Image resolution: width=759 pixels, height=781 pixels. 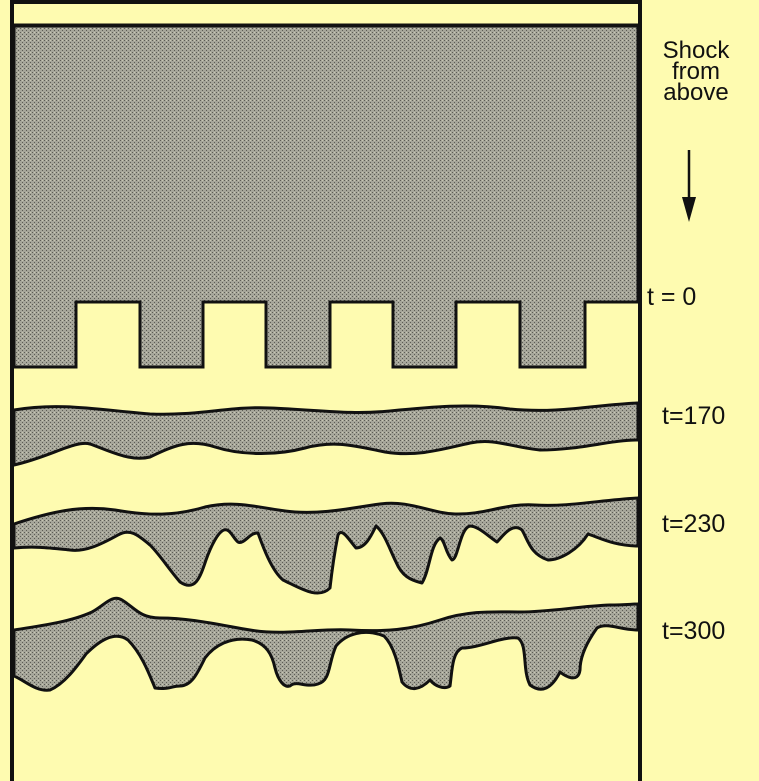 What do you see at coordinates (694, 416) in the screenshot?
I see `time-label-t170: t=170` at bounding box center [694, 416].